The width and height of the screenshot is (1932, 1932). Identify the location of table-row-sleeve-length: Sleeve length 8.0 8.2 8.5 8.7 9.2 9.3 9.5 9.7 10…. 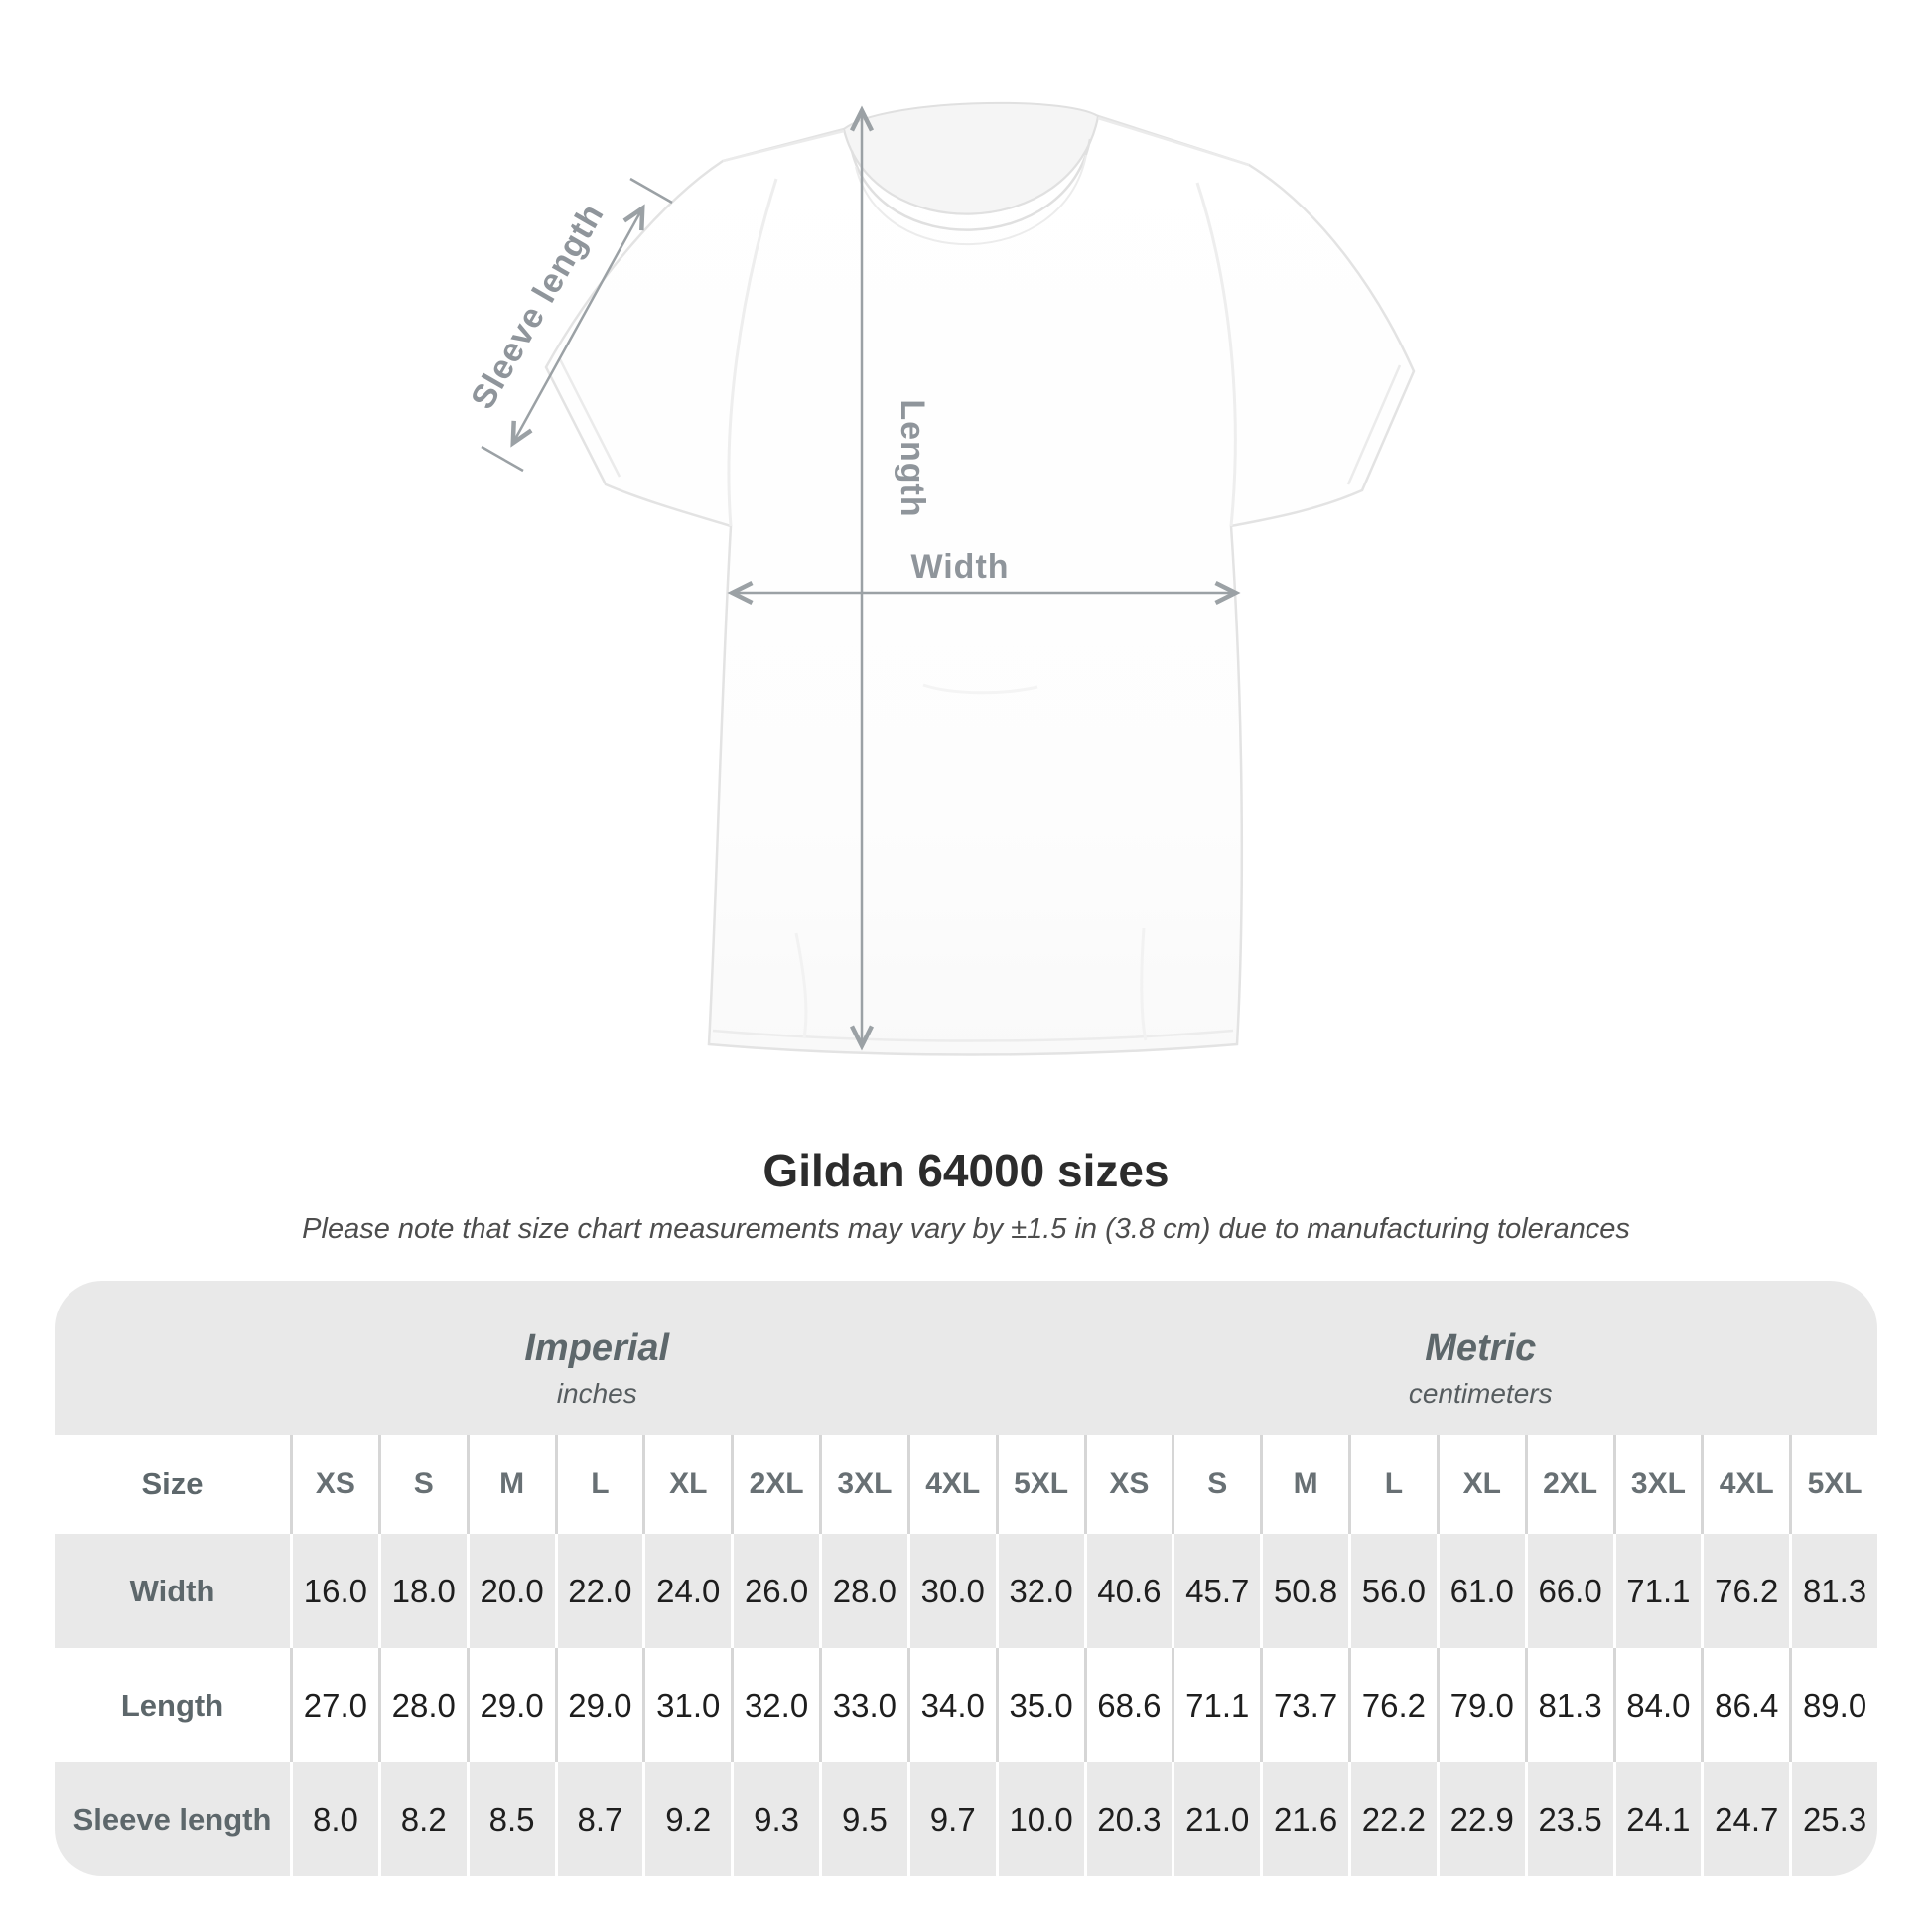
(966, 1819).